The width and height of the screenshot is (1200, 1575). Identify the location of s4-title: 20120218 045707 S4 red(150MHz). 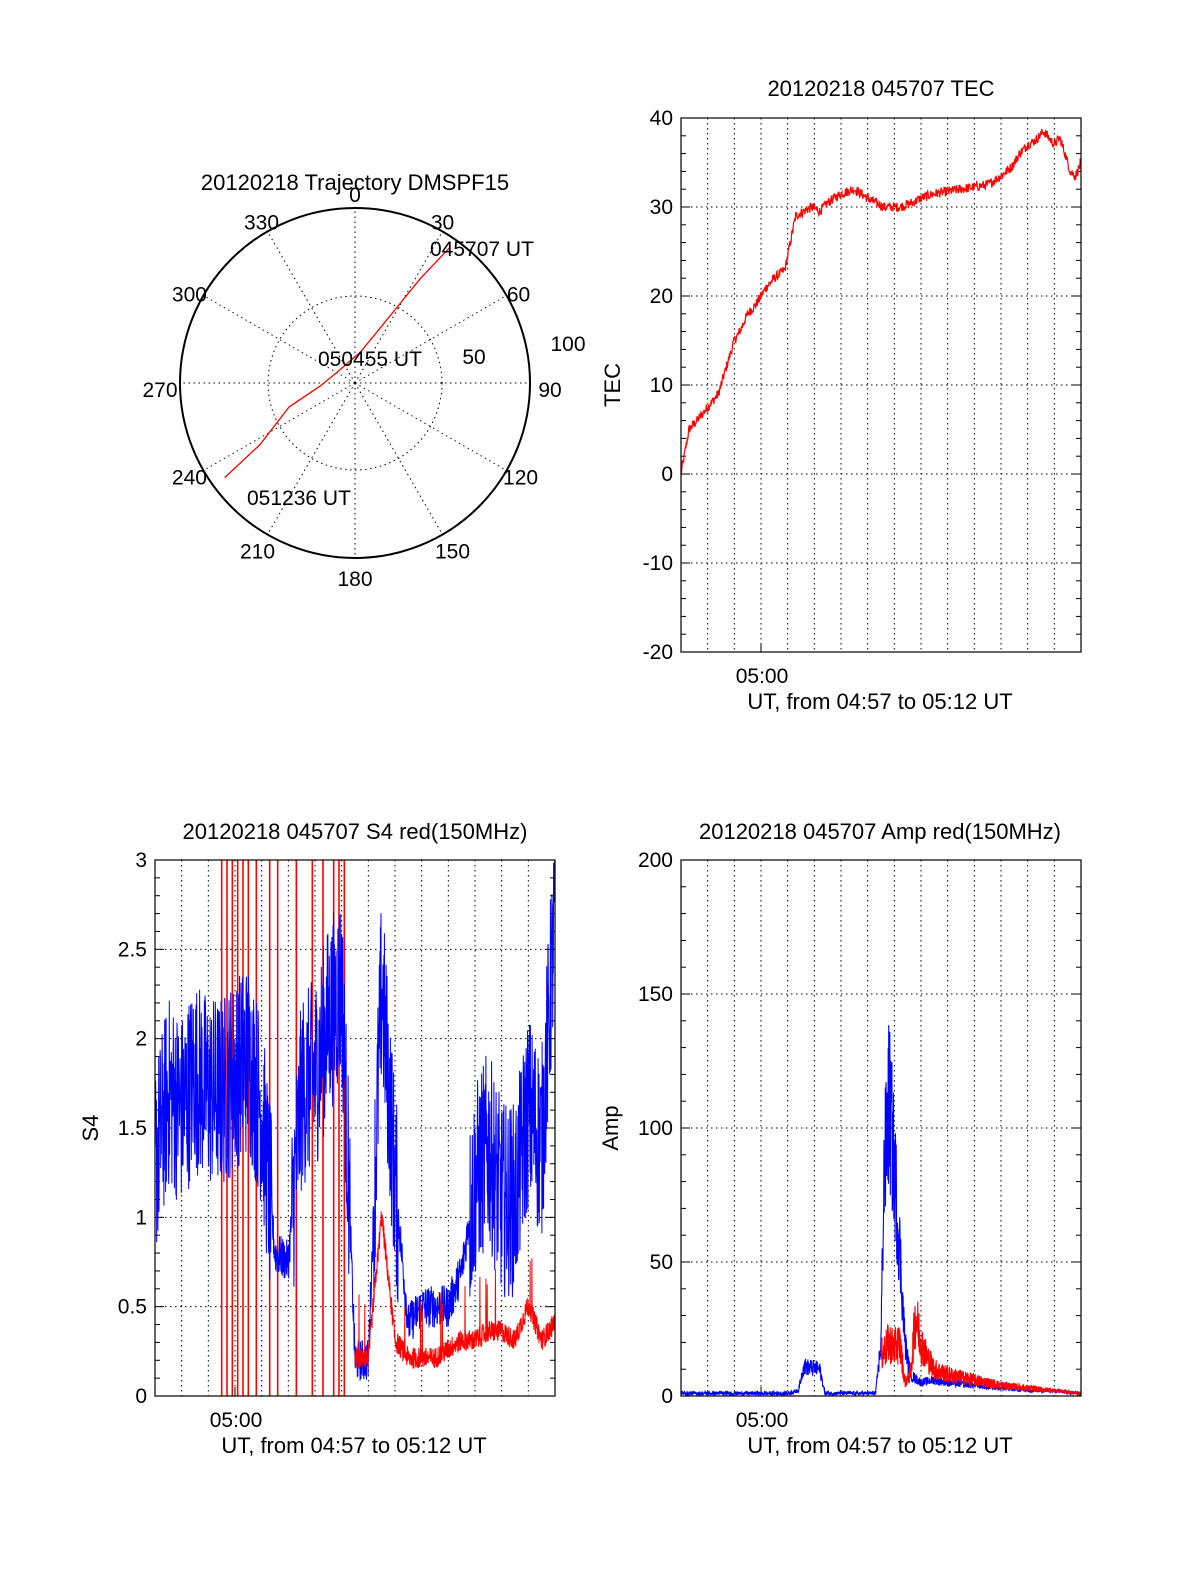
(355, 831).